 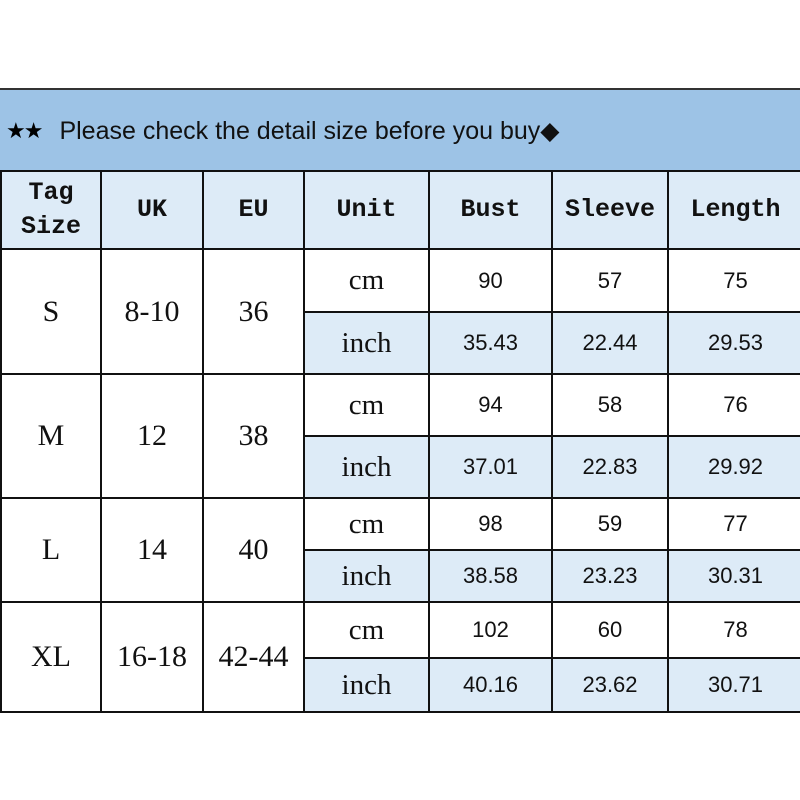 What do you see at coordinates (490, 524) in the screenshot?
I see `bust-cell: 98` at bounding box center [490, 524].